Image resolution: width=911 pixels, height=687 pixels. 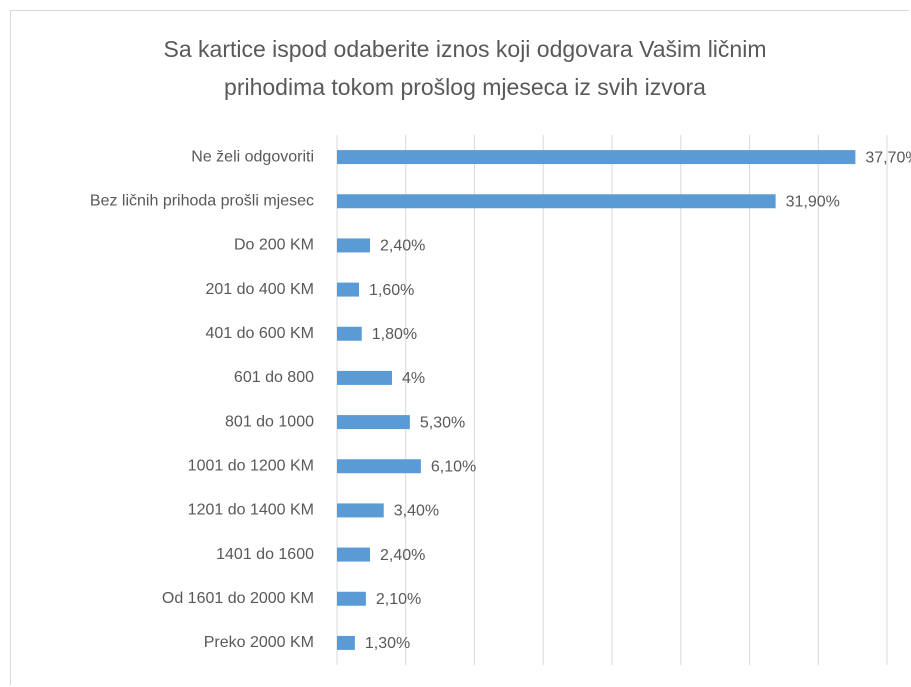 What do you see at coordinates (251, 465) in the screenshot?
I see `y-tick-label: 1001 do 1200 KM` at bounding box center [251, 465].